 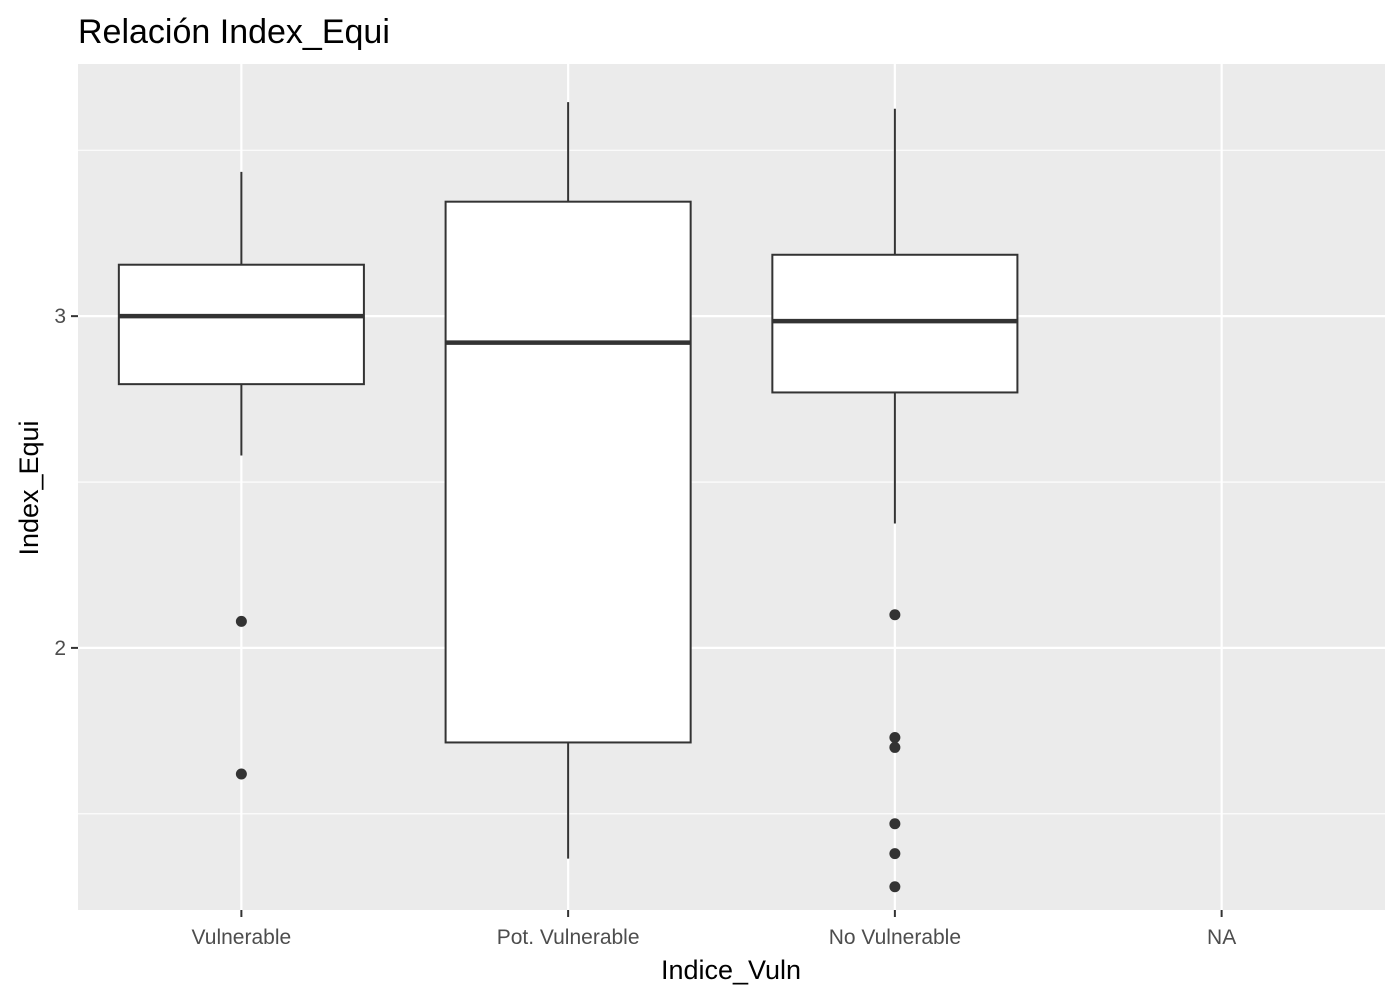 What do you see at coordinates (731, 970) in the screenshot?
I see `x-axis-title: Indice_Vuln` at bounding box center [731, 970].